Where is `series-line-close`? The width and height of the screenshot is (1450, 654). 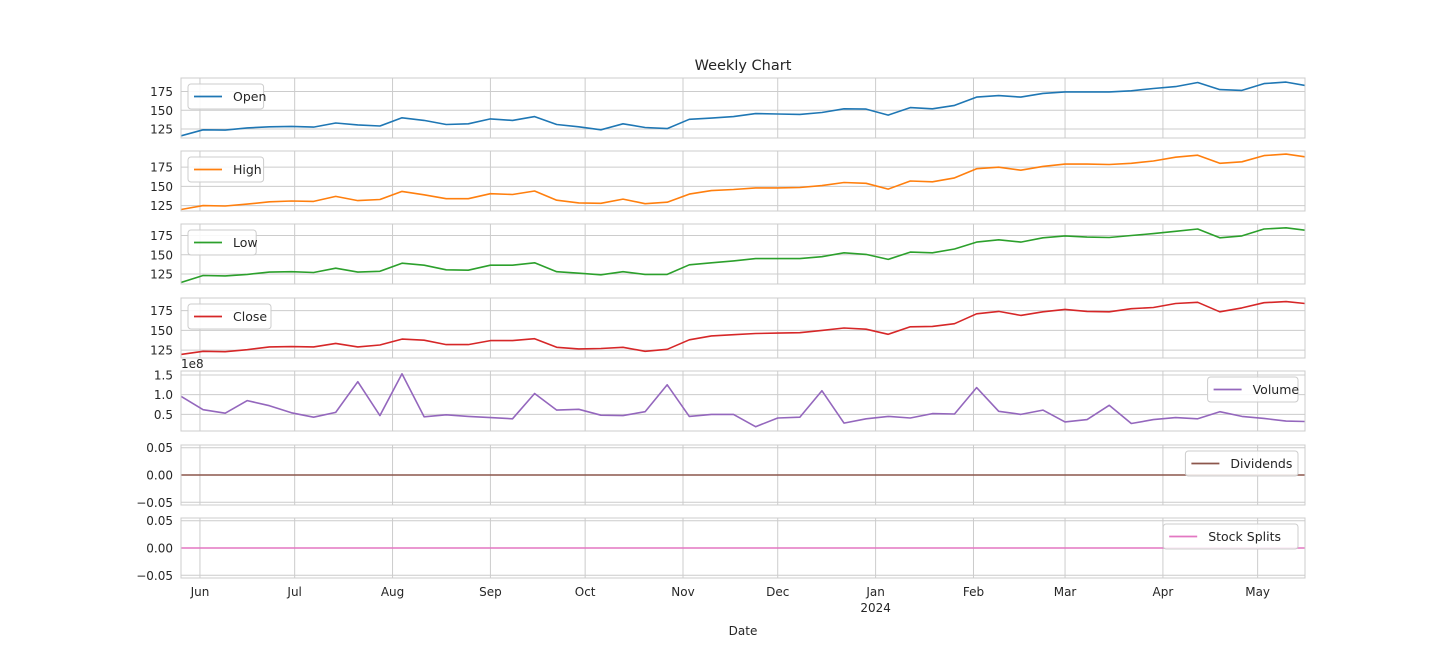 series-line-close is located at coordinates (743, 328).